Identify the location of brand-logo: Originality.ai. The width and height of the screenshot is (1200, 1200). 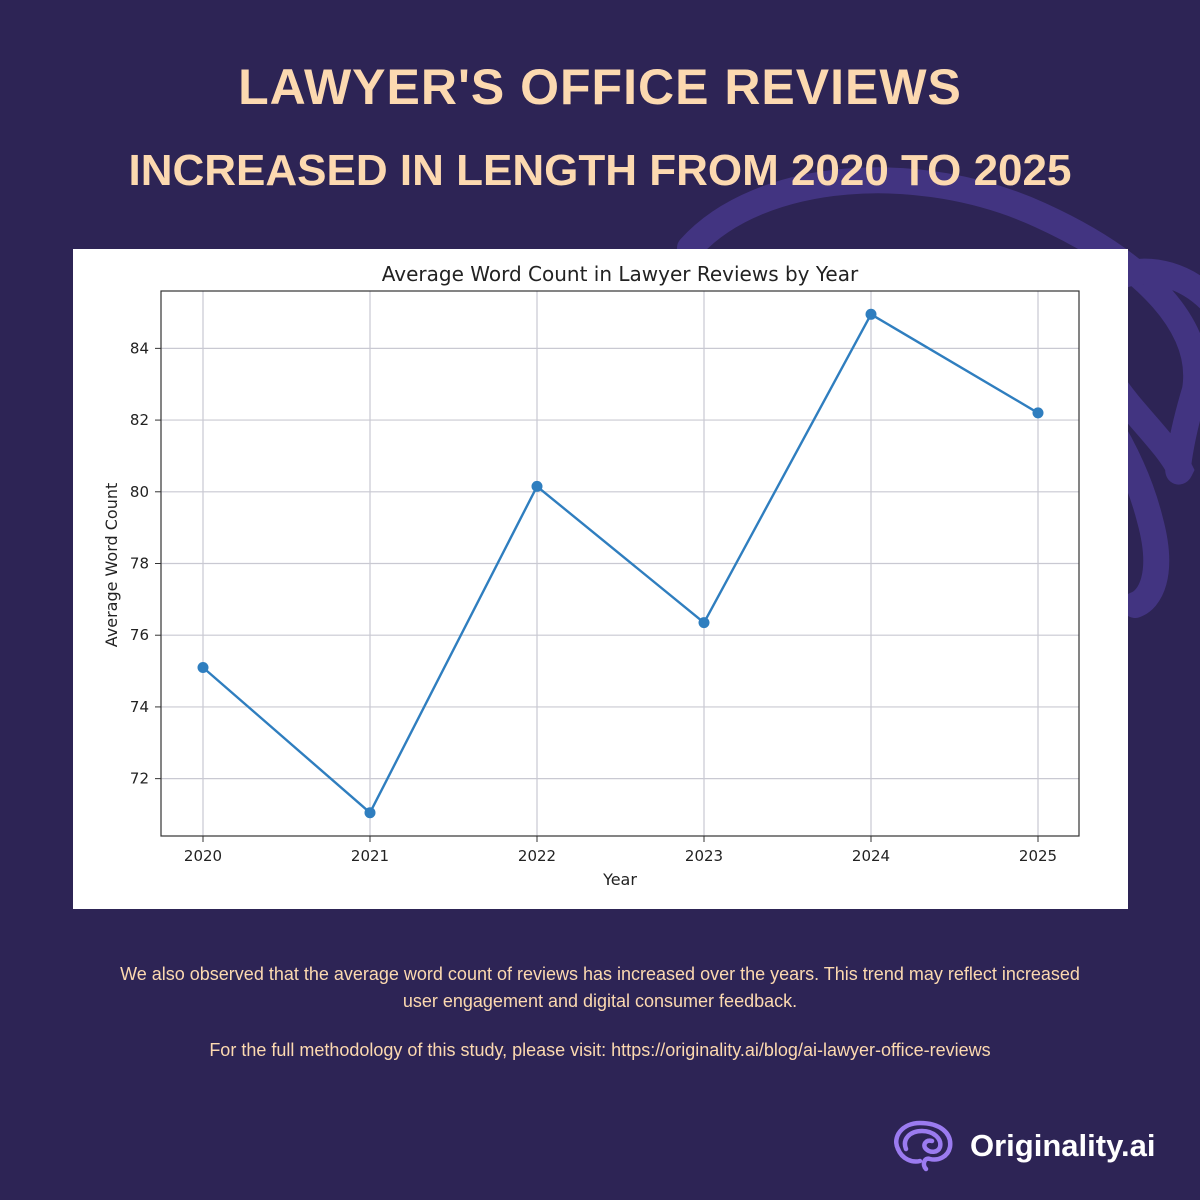
(1035, 1146).